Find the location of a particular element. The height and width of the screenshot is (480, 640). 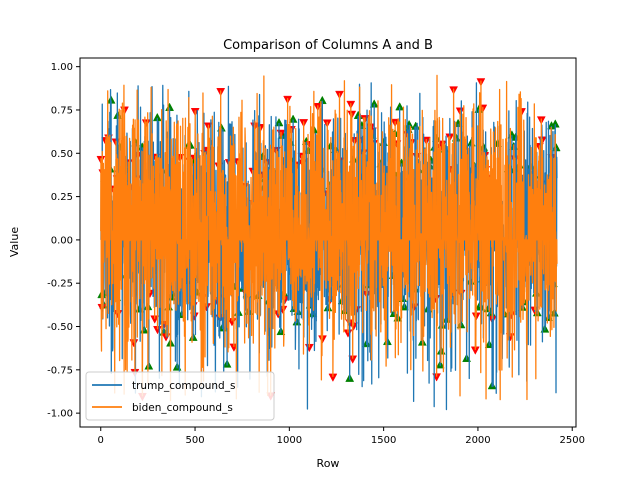

x-axis-label: Row is located at coordinates (328, 463).